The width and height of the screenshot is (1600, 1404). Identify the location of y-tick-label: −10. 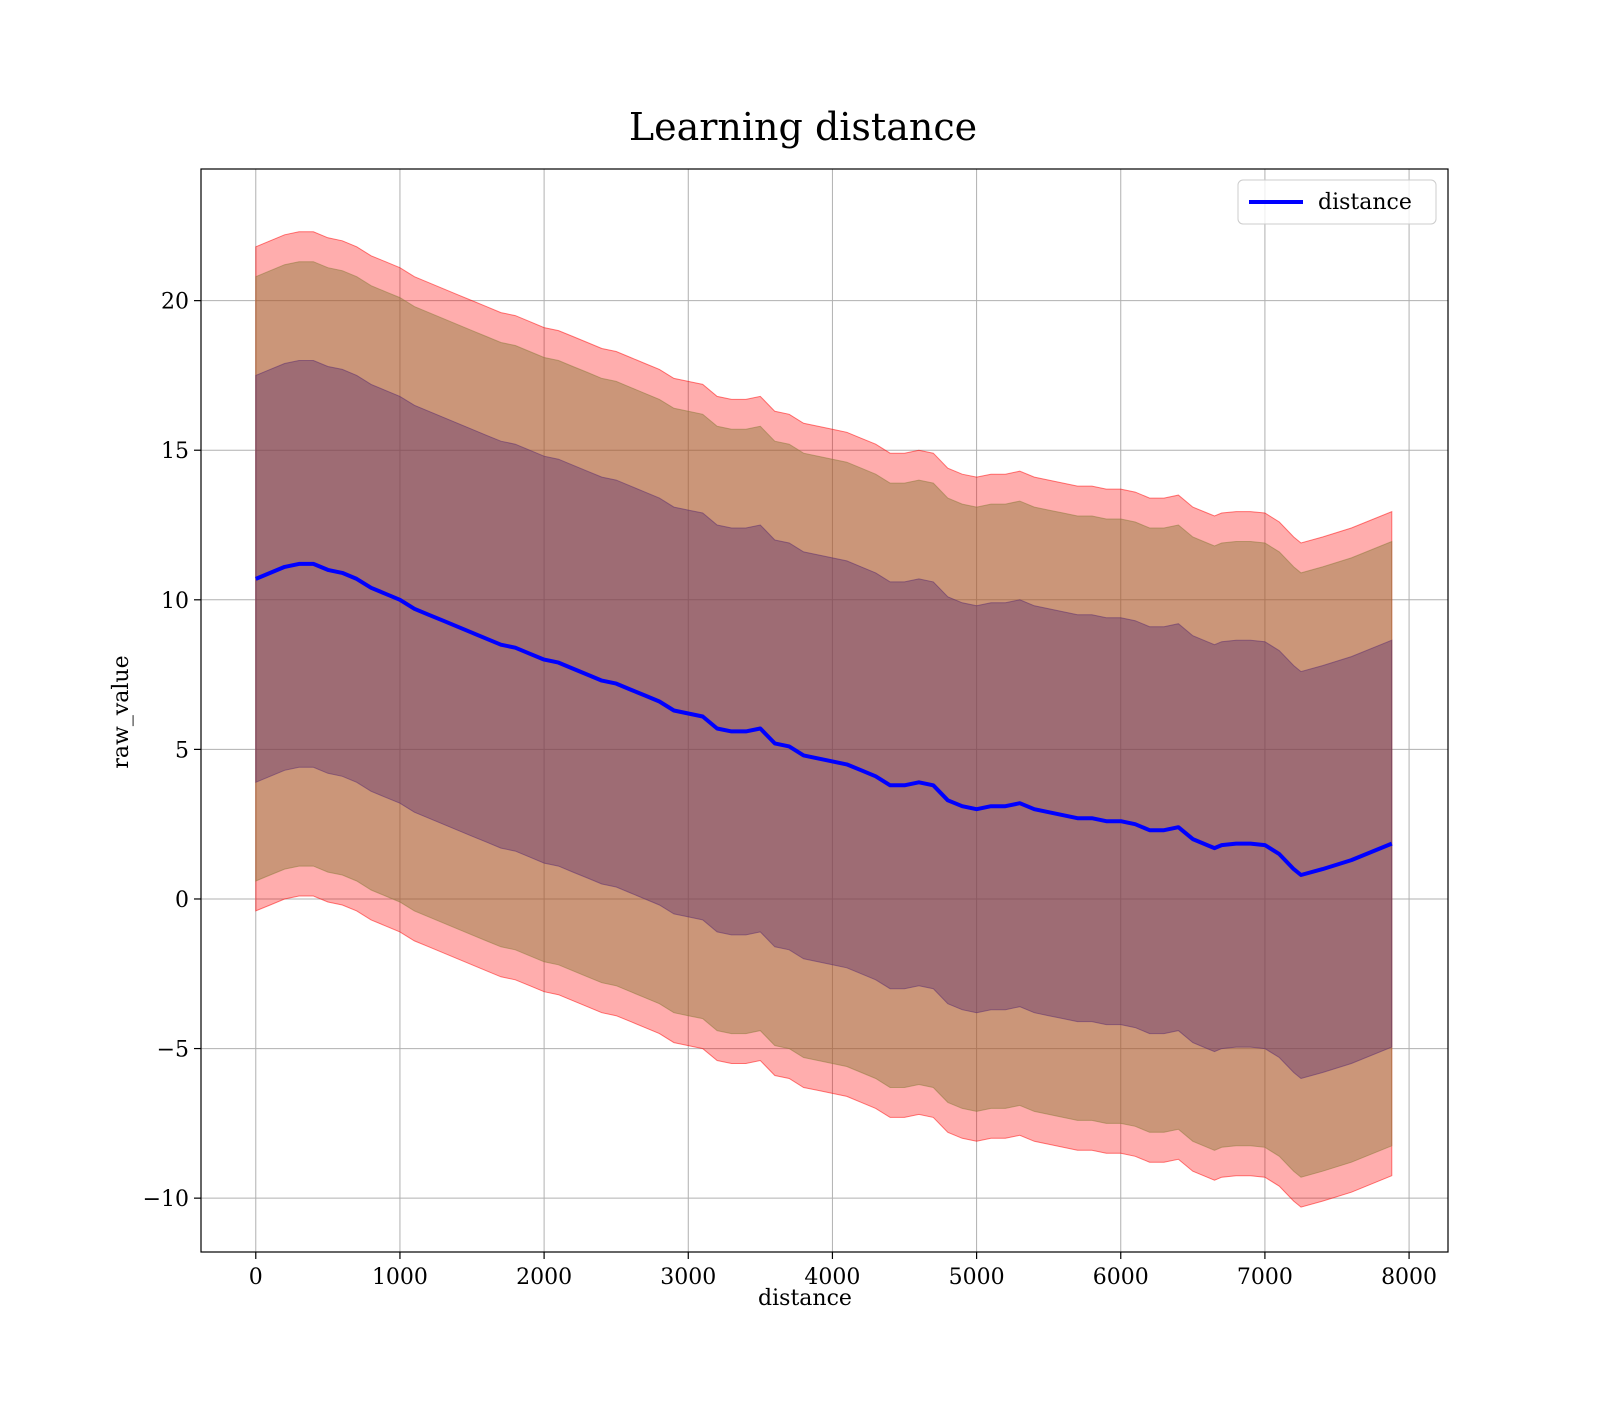
(166, 1199).